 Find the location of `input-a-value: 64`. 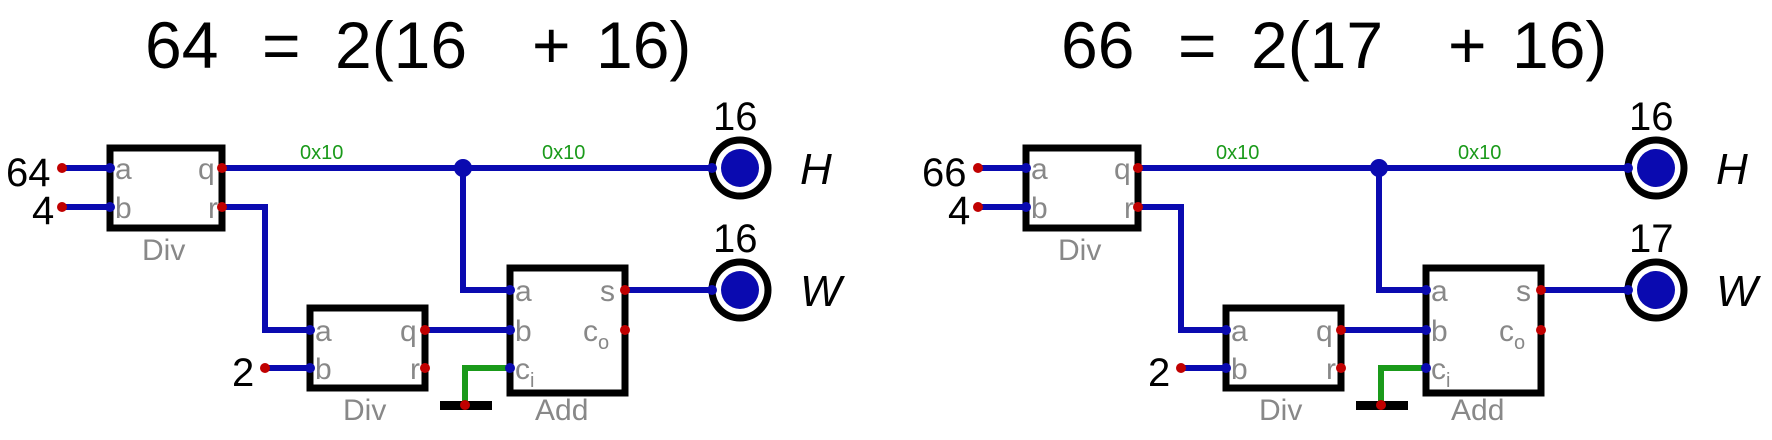

input-a-value: 64 is located at coordinates (28, 173).